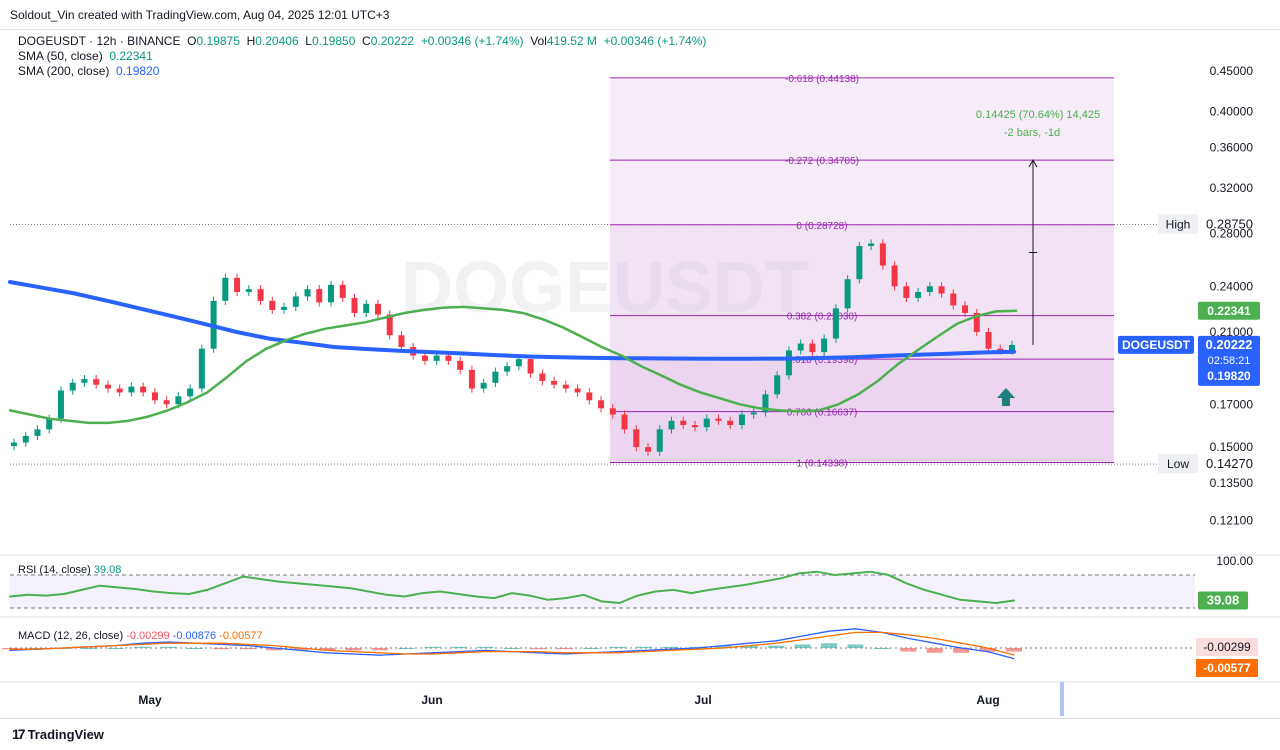 Image resolution: width=1280 pixels, height=750 pixels. Describe the element at coordinates (862, 151) in the screenshot. I see `fib-zone-upper` at that location.